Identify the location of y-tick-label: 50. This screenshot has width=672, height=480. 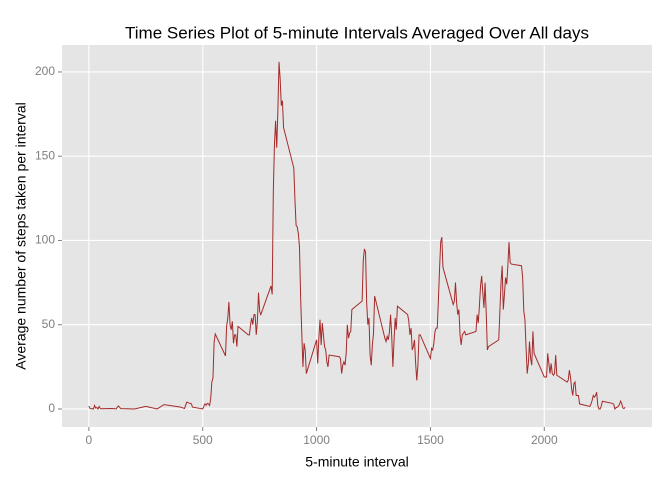
(49, 324).